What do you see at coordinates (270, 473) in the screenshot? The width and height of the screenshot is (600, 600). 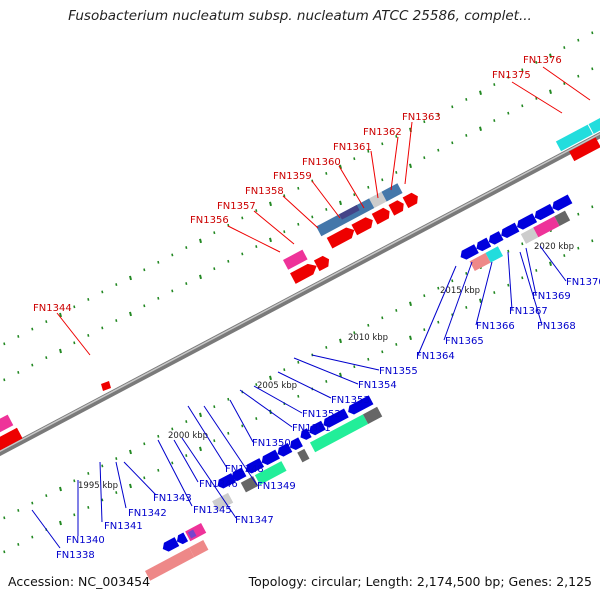 I see `gene-fn1347` at bounding box center [270, 473].